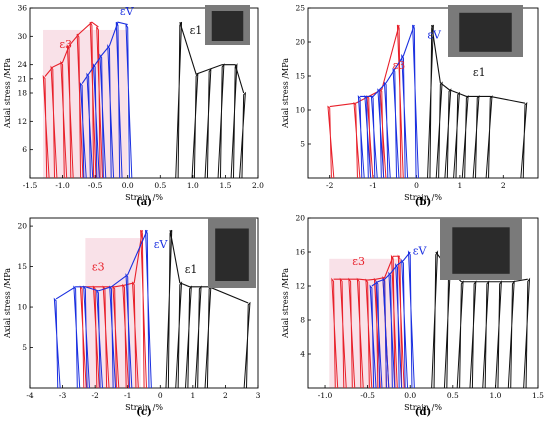  What do you see at coordinates (302, 354) in the screenshot?
I see `y-tick-label: 4` at bounding box center [302, 354].